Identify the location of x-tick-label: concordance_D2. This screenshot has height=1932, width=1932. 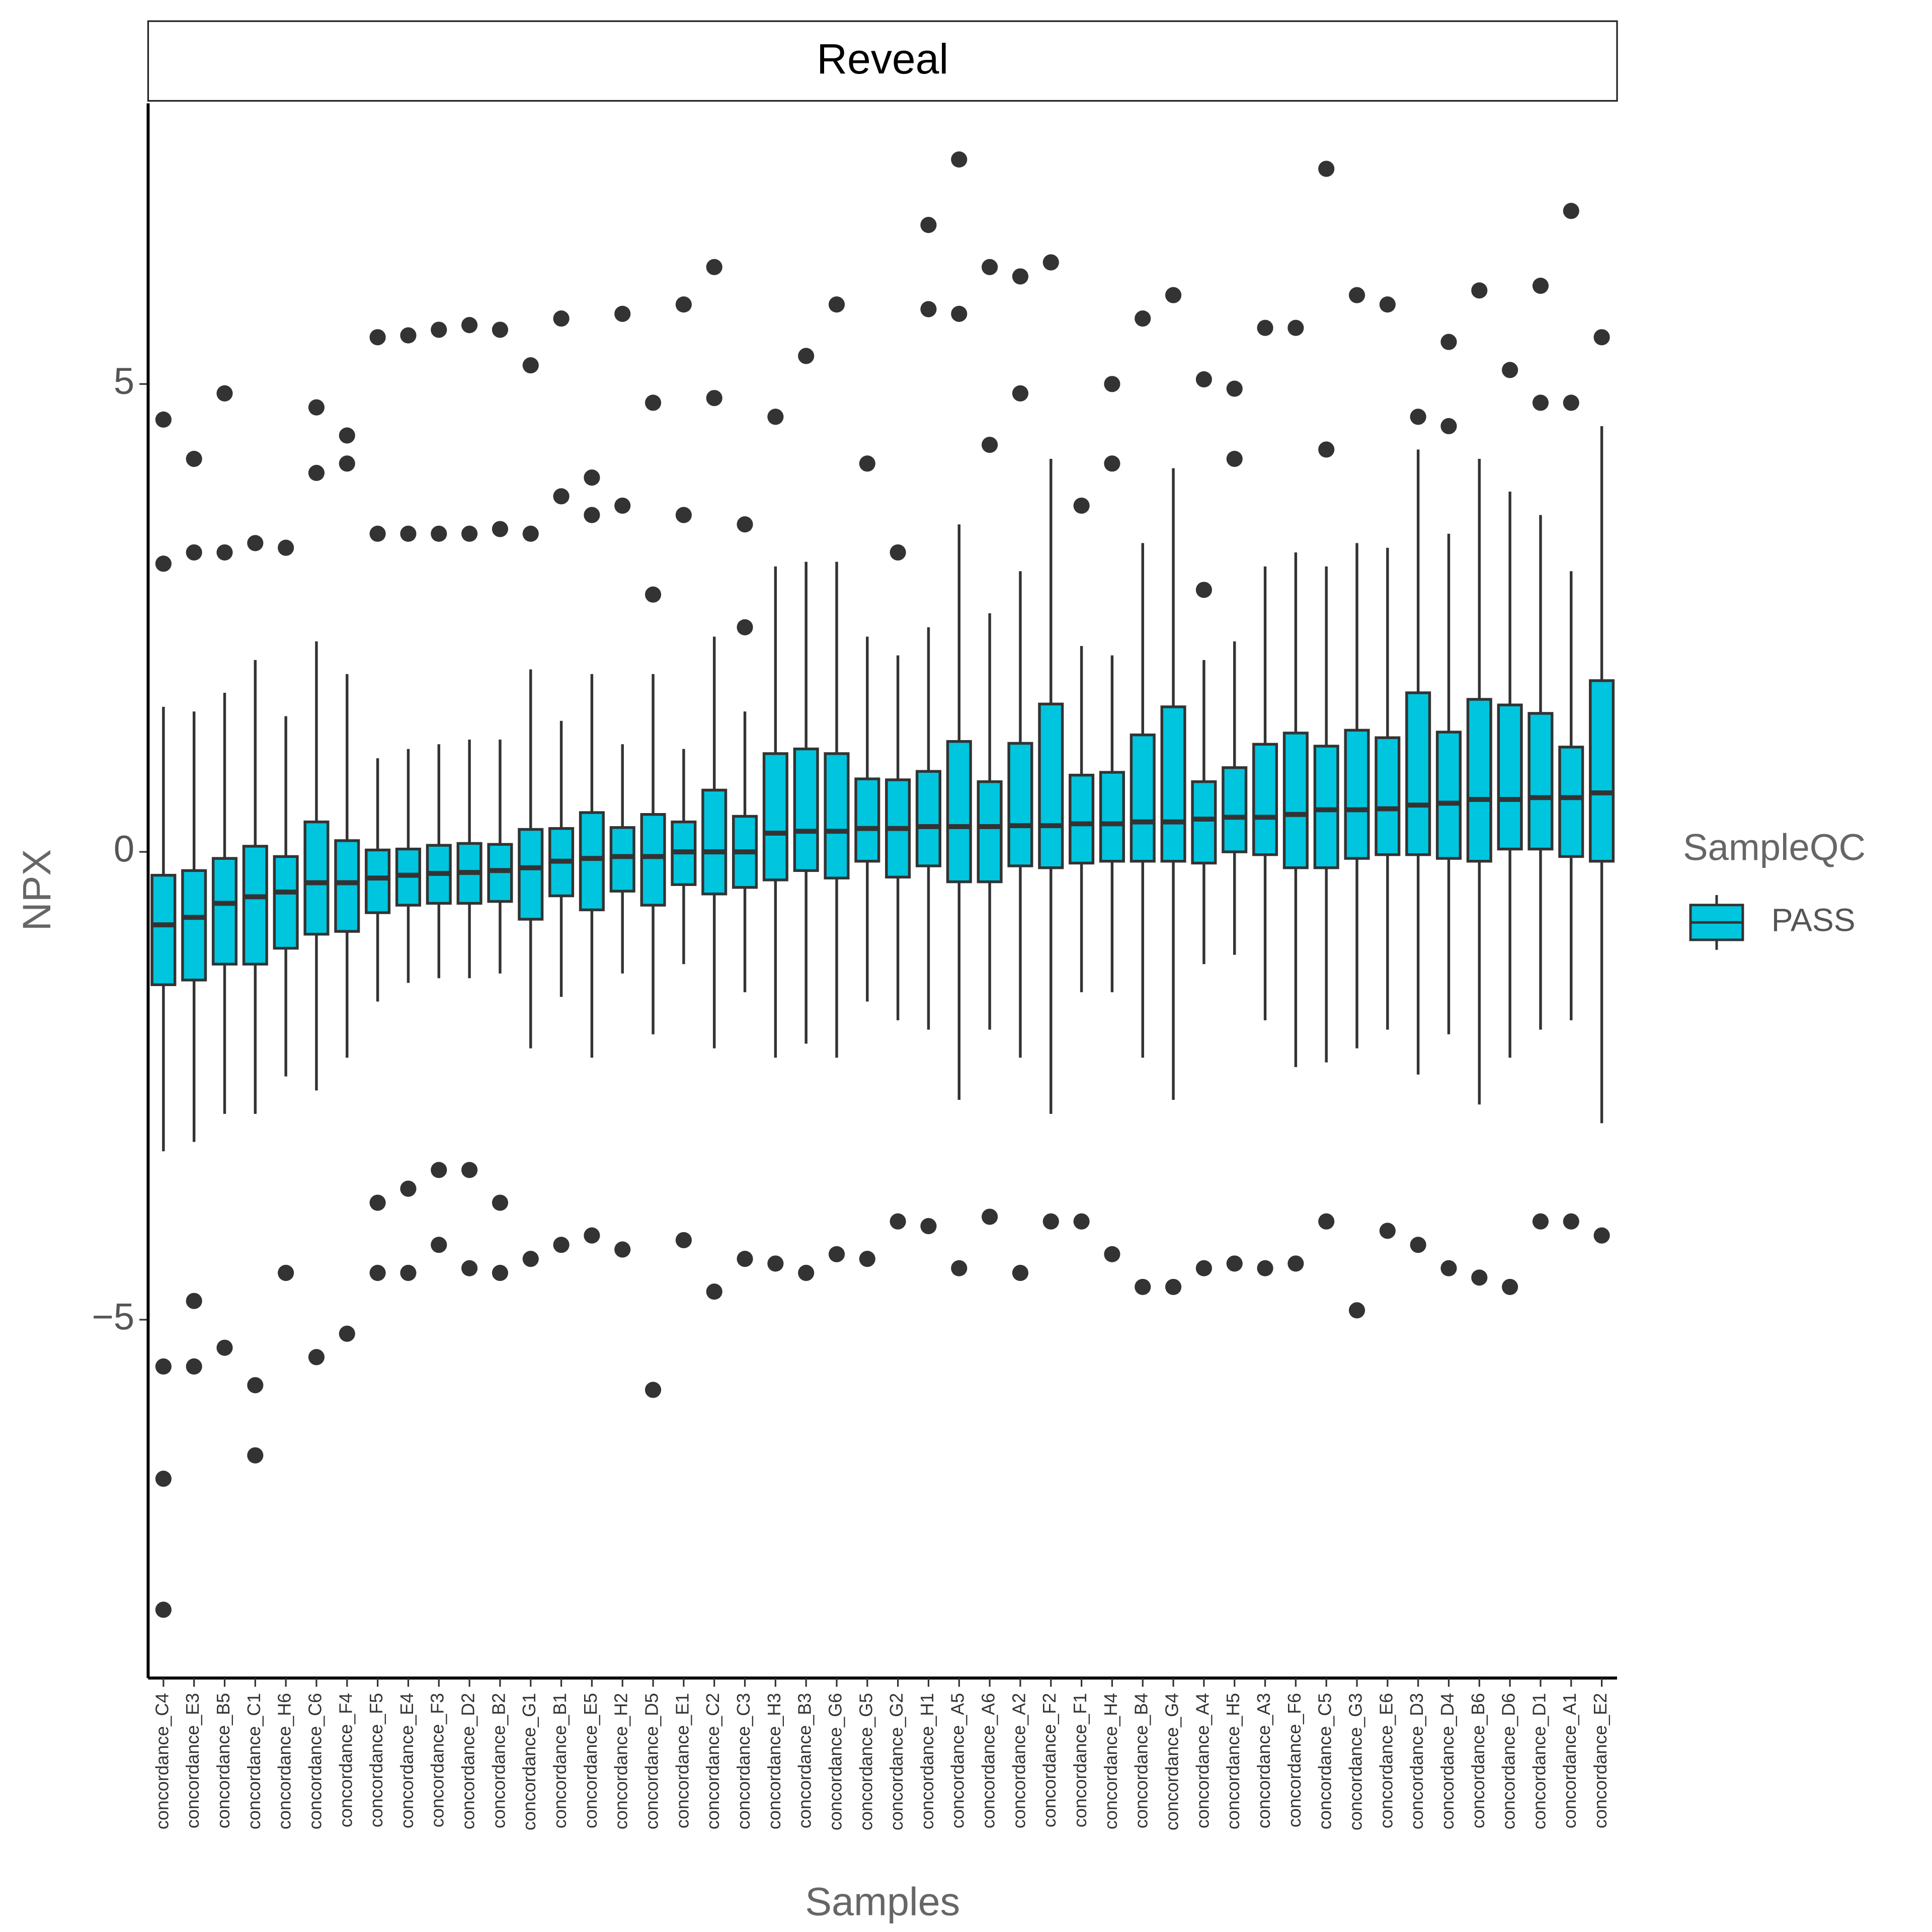
(468, 1761).